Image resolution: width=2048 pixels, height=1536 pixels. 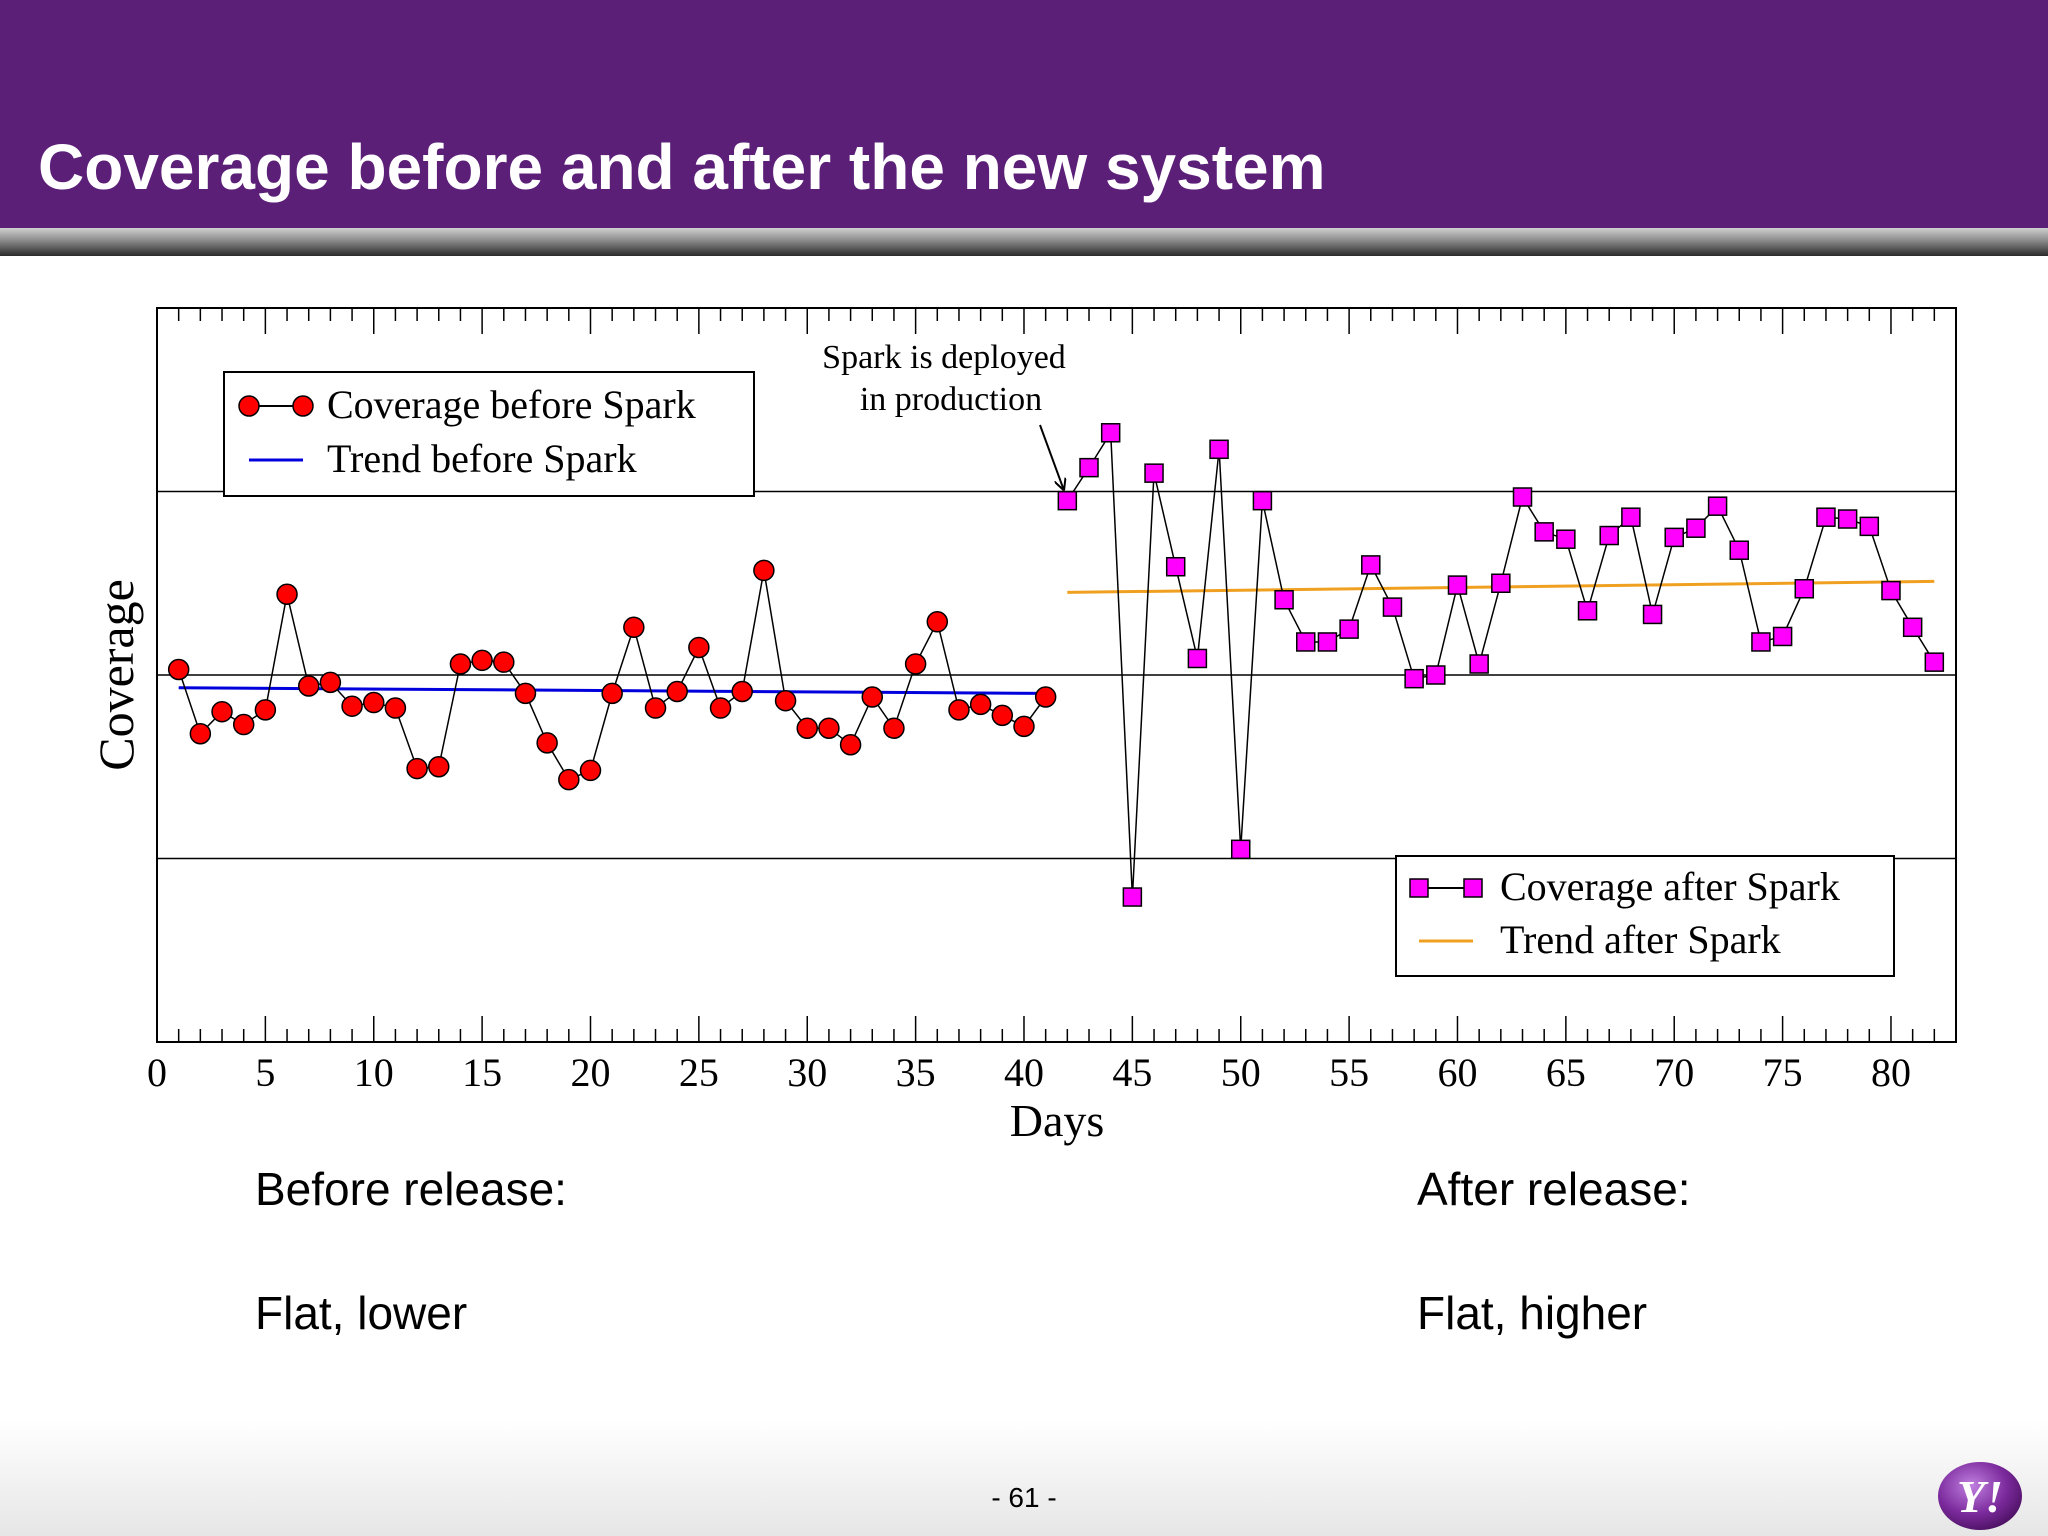 I want to click on yahoo-logo: Y!, so click(x=1980, y=1496).